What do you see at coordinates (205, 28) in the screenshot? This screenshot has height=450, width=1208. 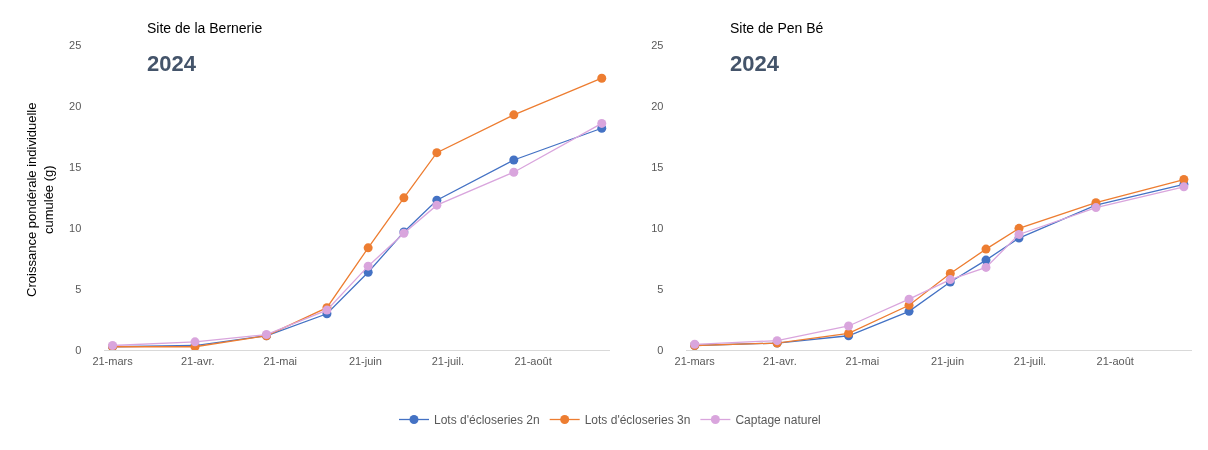 I see `chart-title: Site de la Bernerie` at bounding box center [205, 28].